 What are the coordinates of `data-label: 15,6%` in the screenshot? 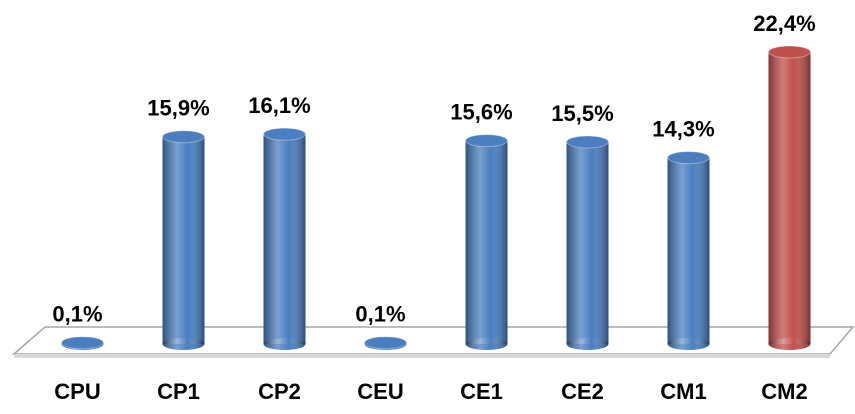 It's located at (481, 111).